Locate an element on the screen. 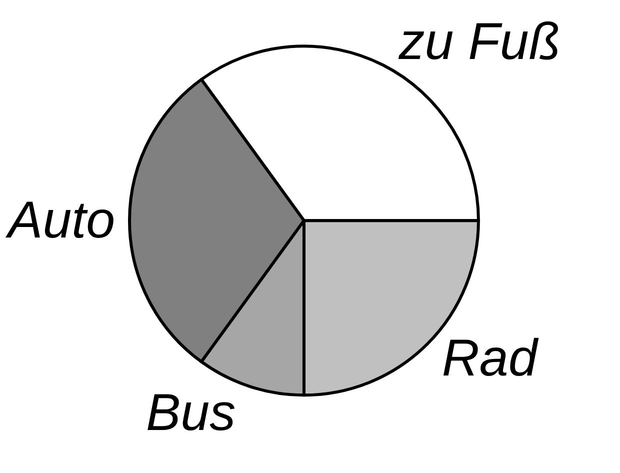 This screenshot has width=620, height=473. slice-label: zu Fuß is located at coordinates (479, 42).